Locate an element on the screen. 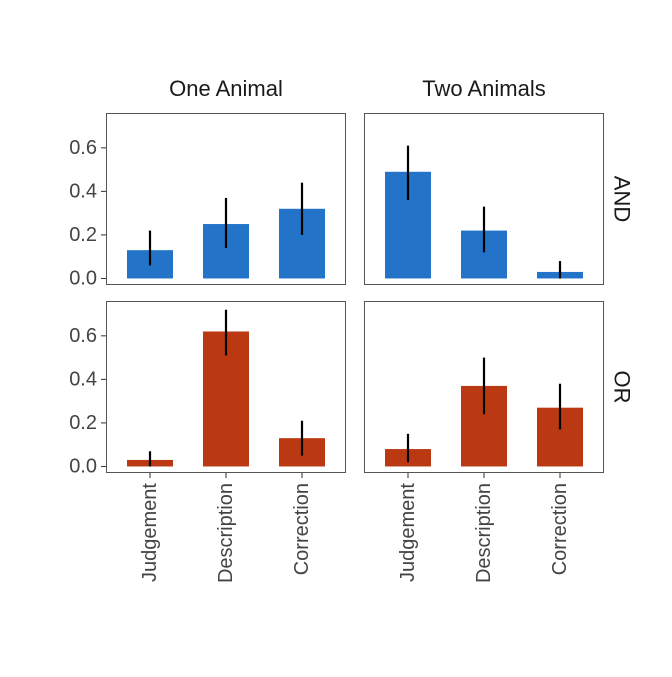 This screenshot has height=677, width=672. facet-row-label-and: AND is located at coordinates (622, 199).